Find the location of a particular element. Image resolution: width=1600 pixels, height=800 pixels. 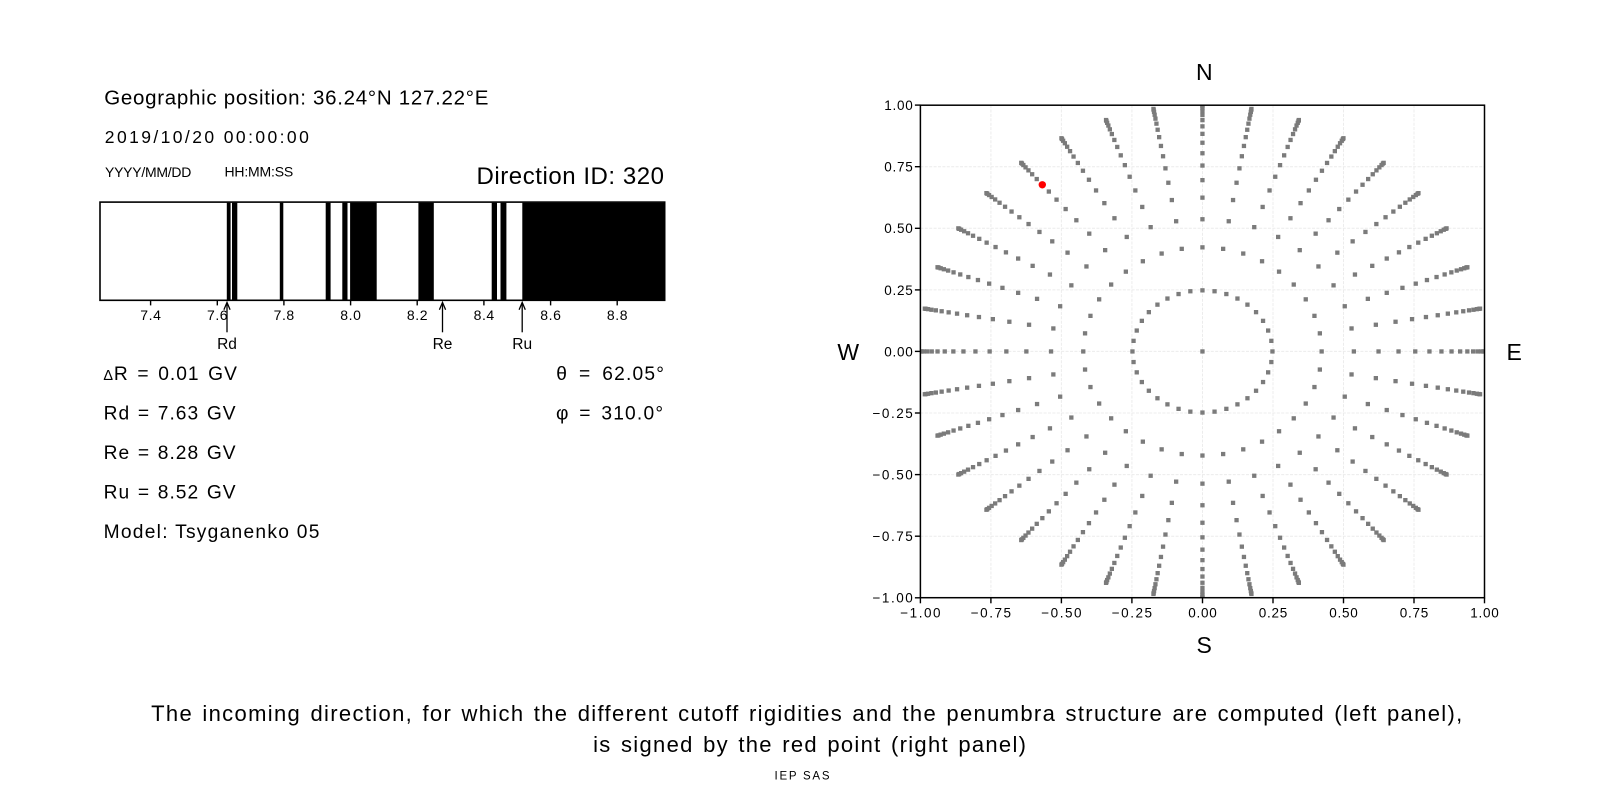

svg-text: 8.4 is located at coordinates (484, 315).